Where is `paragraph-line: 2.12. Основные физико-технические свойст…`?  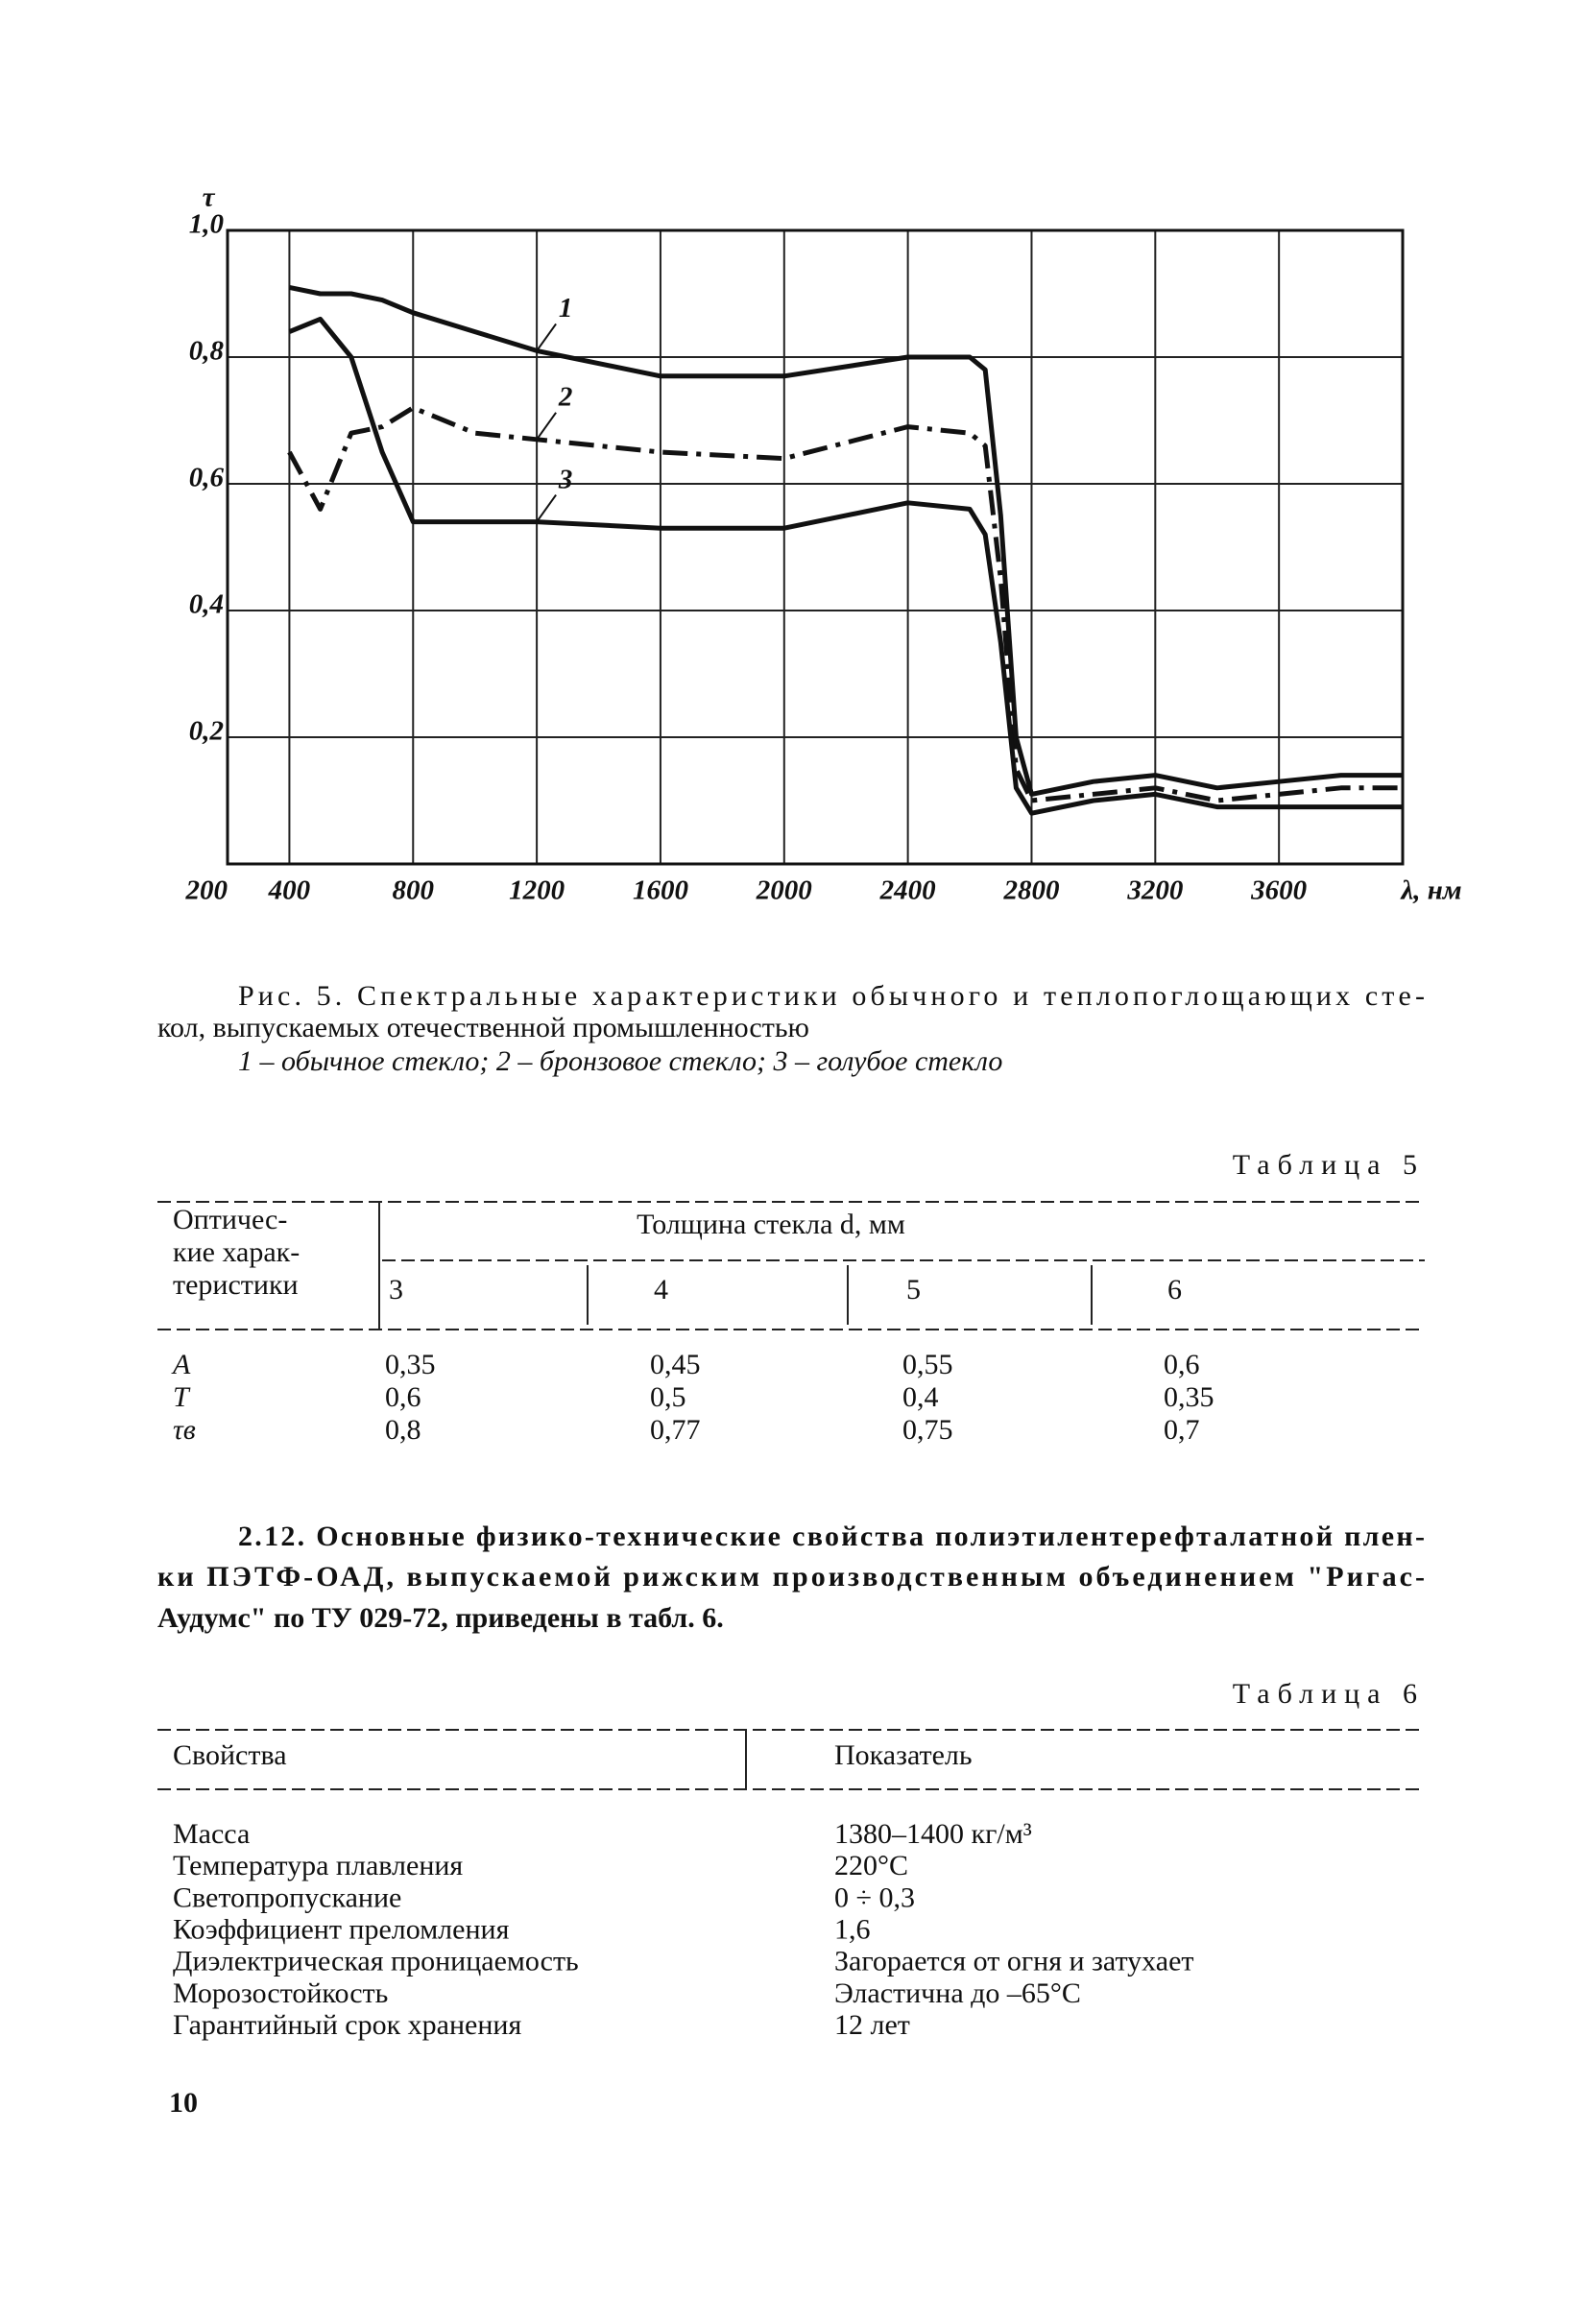
paragraph-line: 2.12. Основные физико-технические свойст… is located at coordinates (831, 1536).